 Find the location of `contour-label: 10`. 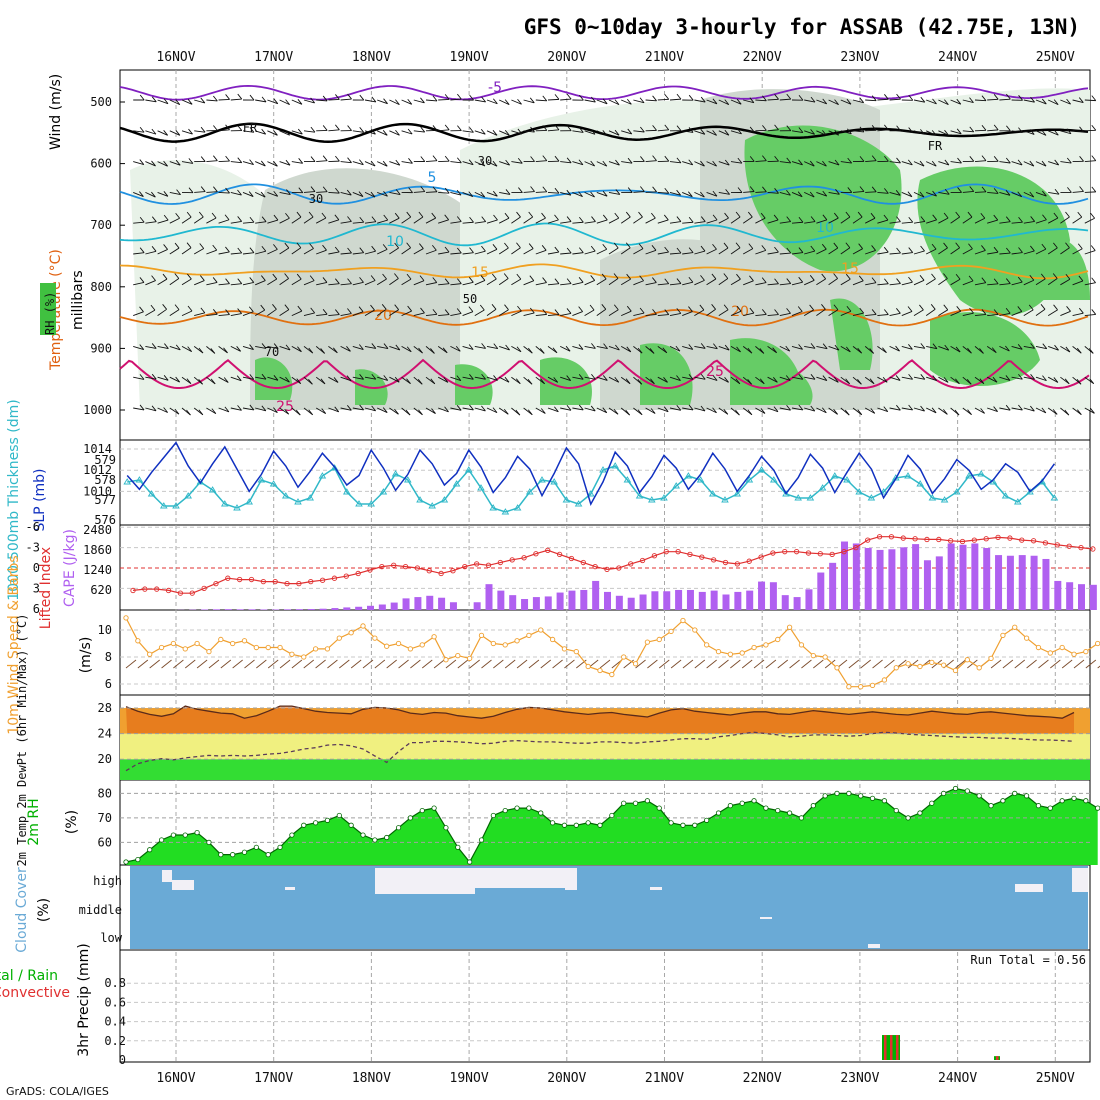

contour-label: 10 is located at coordinates (395, 242).